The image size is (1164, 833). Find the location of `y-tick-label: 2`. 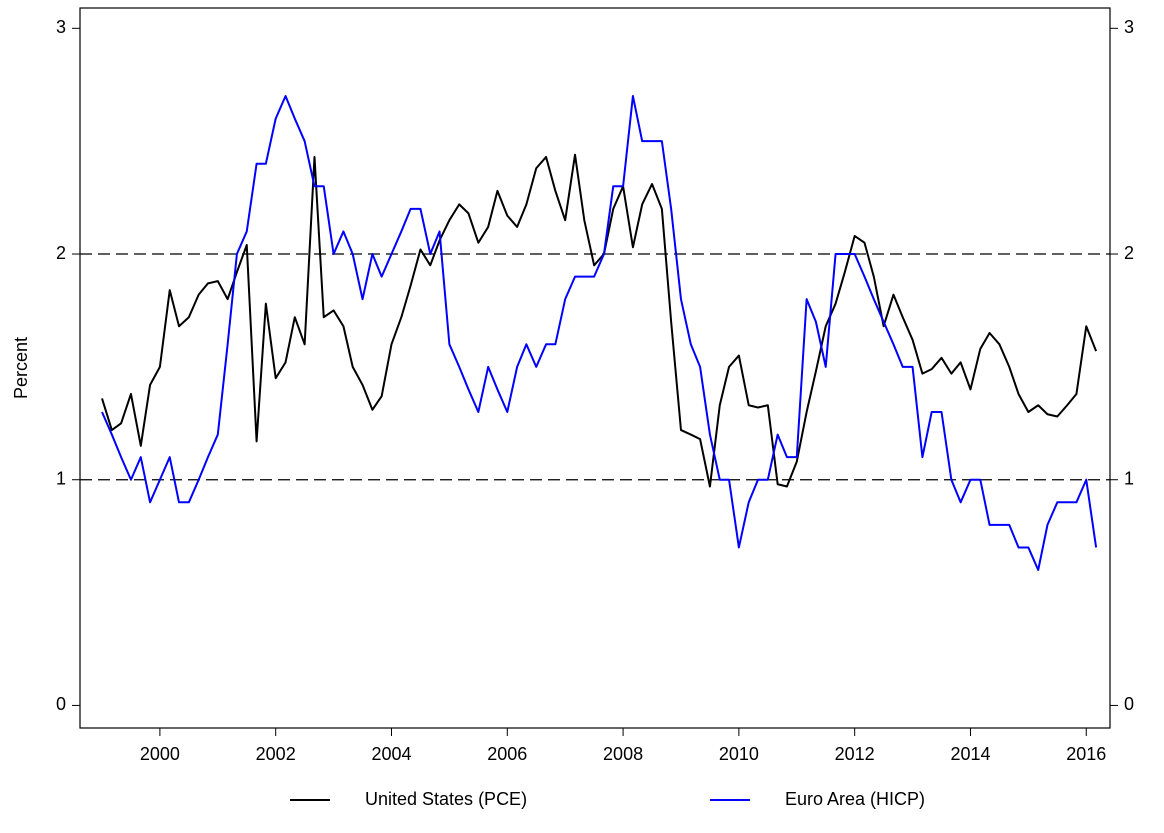

y-tick-label: 2 is located at coordinates (61, 253).